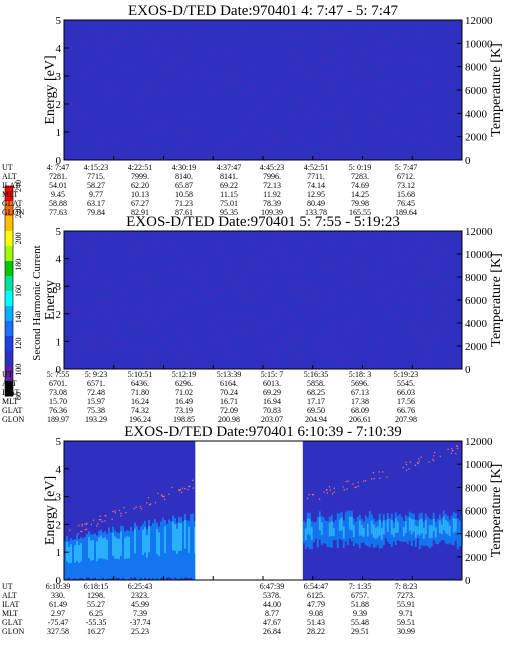  Describe the element at coordinates (406, 613) in the screenshot. I see `table-cell: 9.71` at that location.